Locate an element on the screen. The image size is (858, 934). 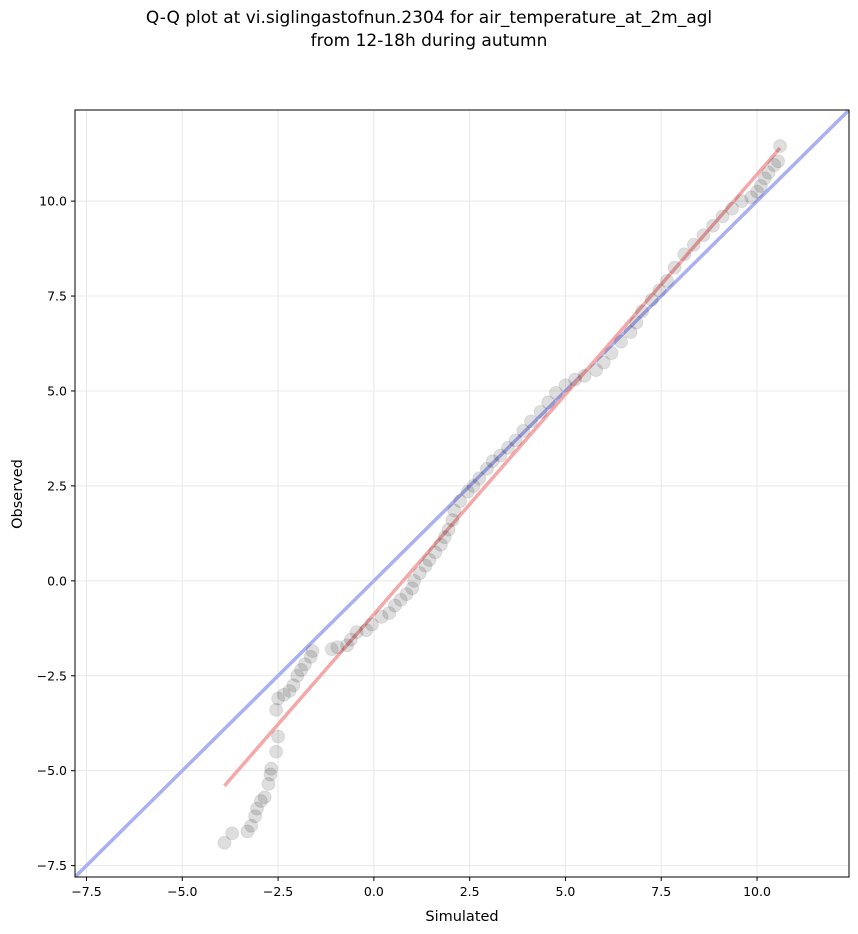
x-axis-label: Simulated is located at coordinates (461, 917).